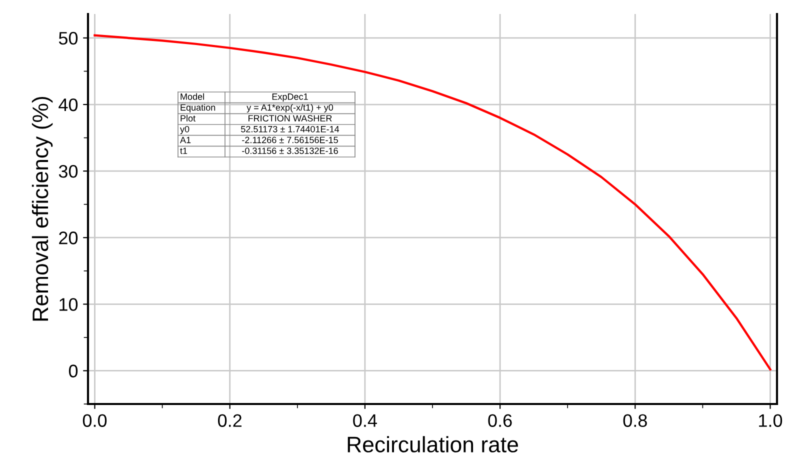  I want to click on annotation: t1, so click(184, 151).